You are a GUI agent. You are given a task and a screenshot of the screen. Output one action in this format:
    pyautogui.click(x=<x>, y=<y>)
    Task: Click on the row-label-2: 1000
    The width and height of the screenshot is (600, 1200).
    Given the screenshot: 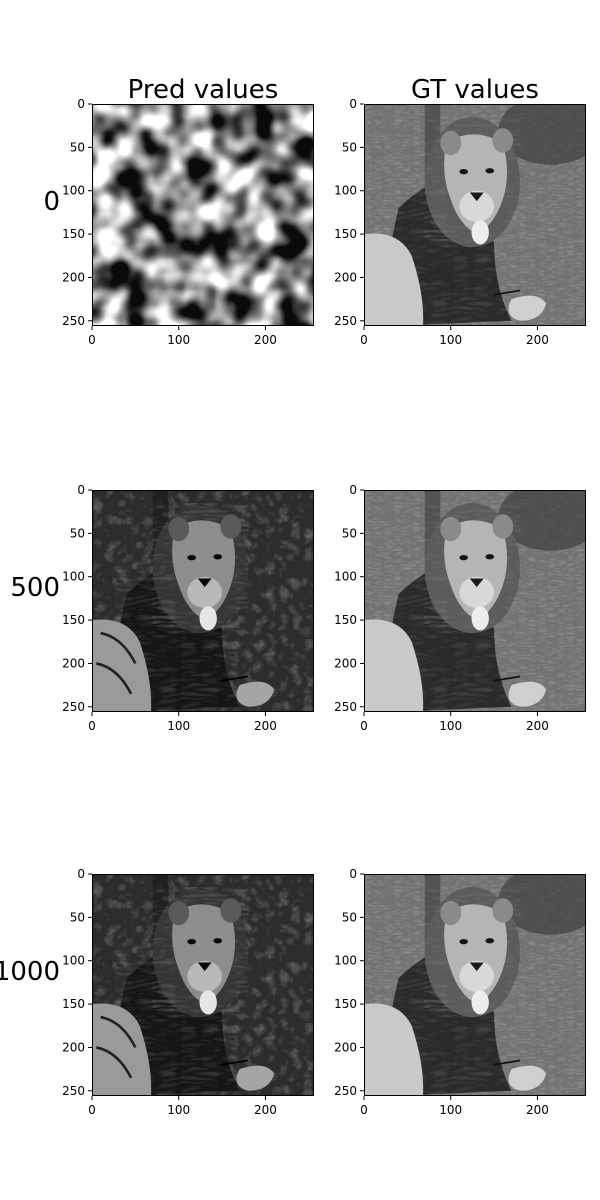 What is the action you would take?
    pyautogui.click(x=30, y=972)
    